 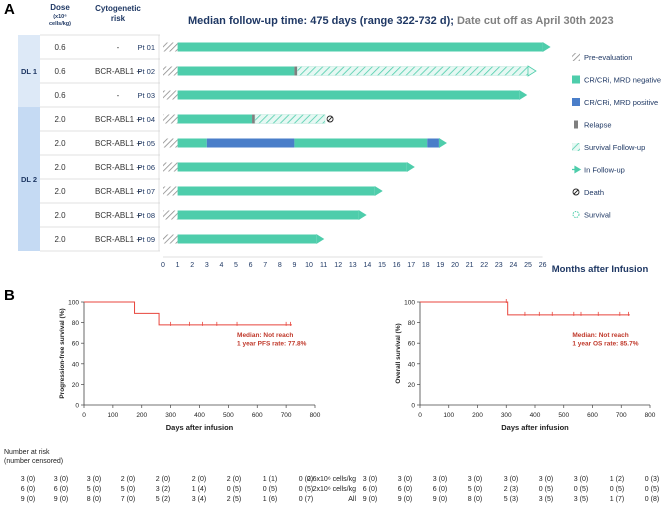 What do you see at coordinates (60, 7) in the screenshot?
I see `dose-header: Dose` at bounding box center [60, 7].